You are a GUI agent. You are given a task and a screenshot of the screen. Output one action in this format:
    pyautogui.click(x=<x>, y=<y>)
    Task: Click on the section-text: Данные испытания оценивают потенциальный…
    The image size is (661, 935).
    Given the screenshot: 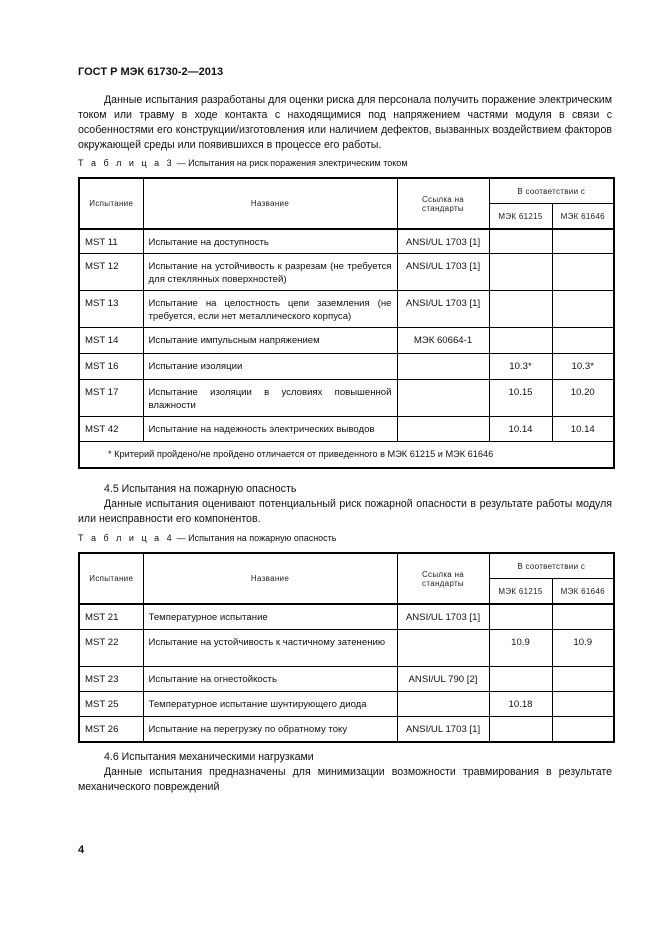 What is the action you would take?
    pyautogui.click(x=345, y=512)
    